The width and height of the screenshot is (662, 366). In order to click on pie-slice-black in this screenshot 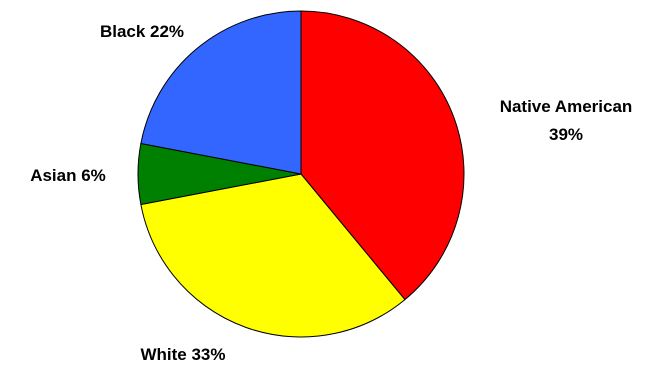, I will do `click(221, 92)`.